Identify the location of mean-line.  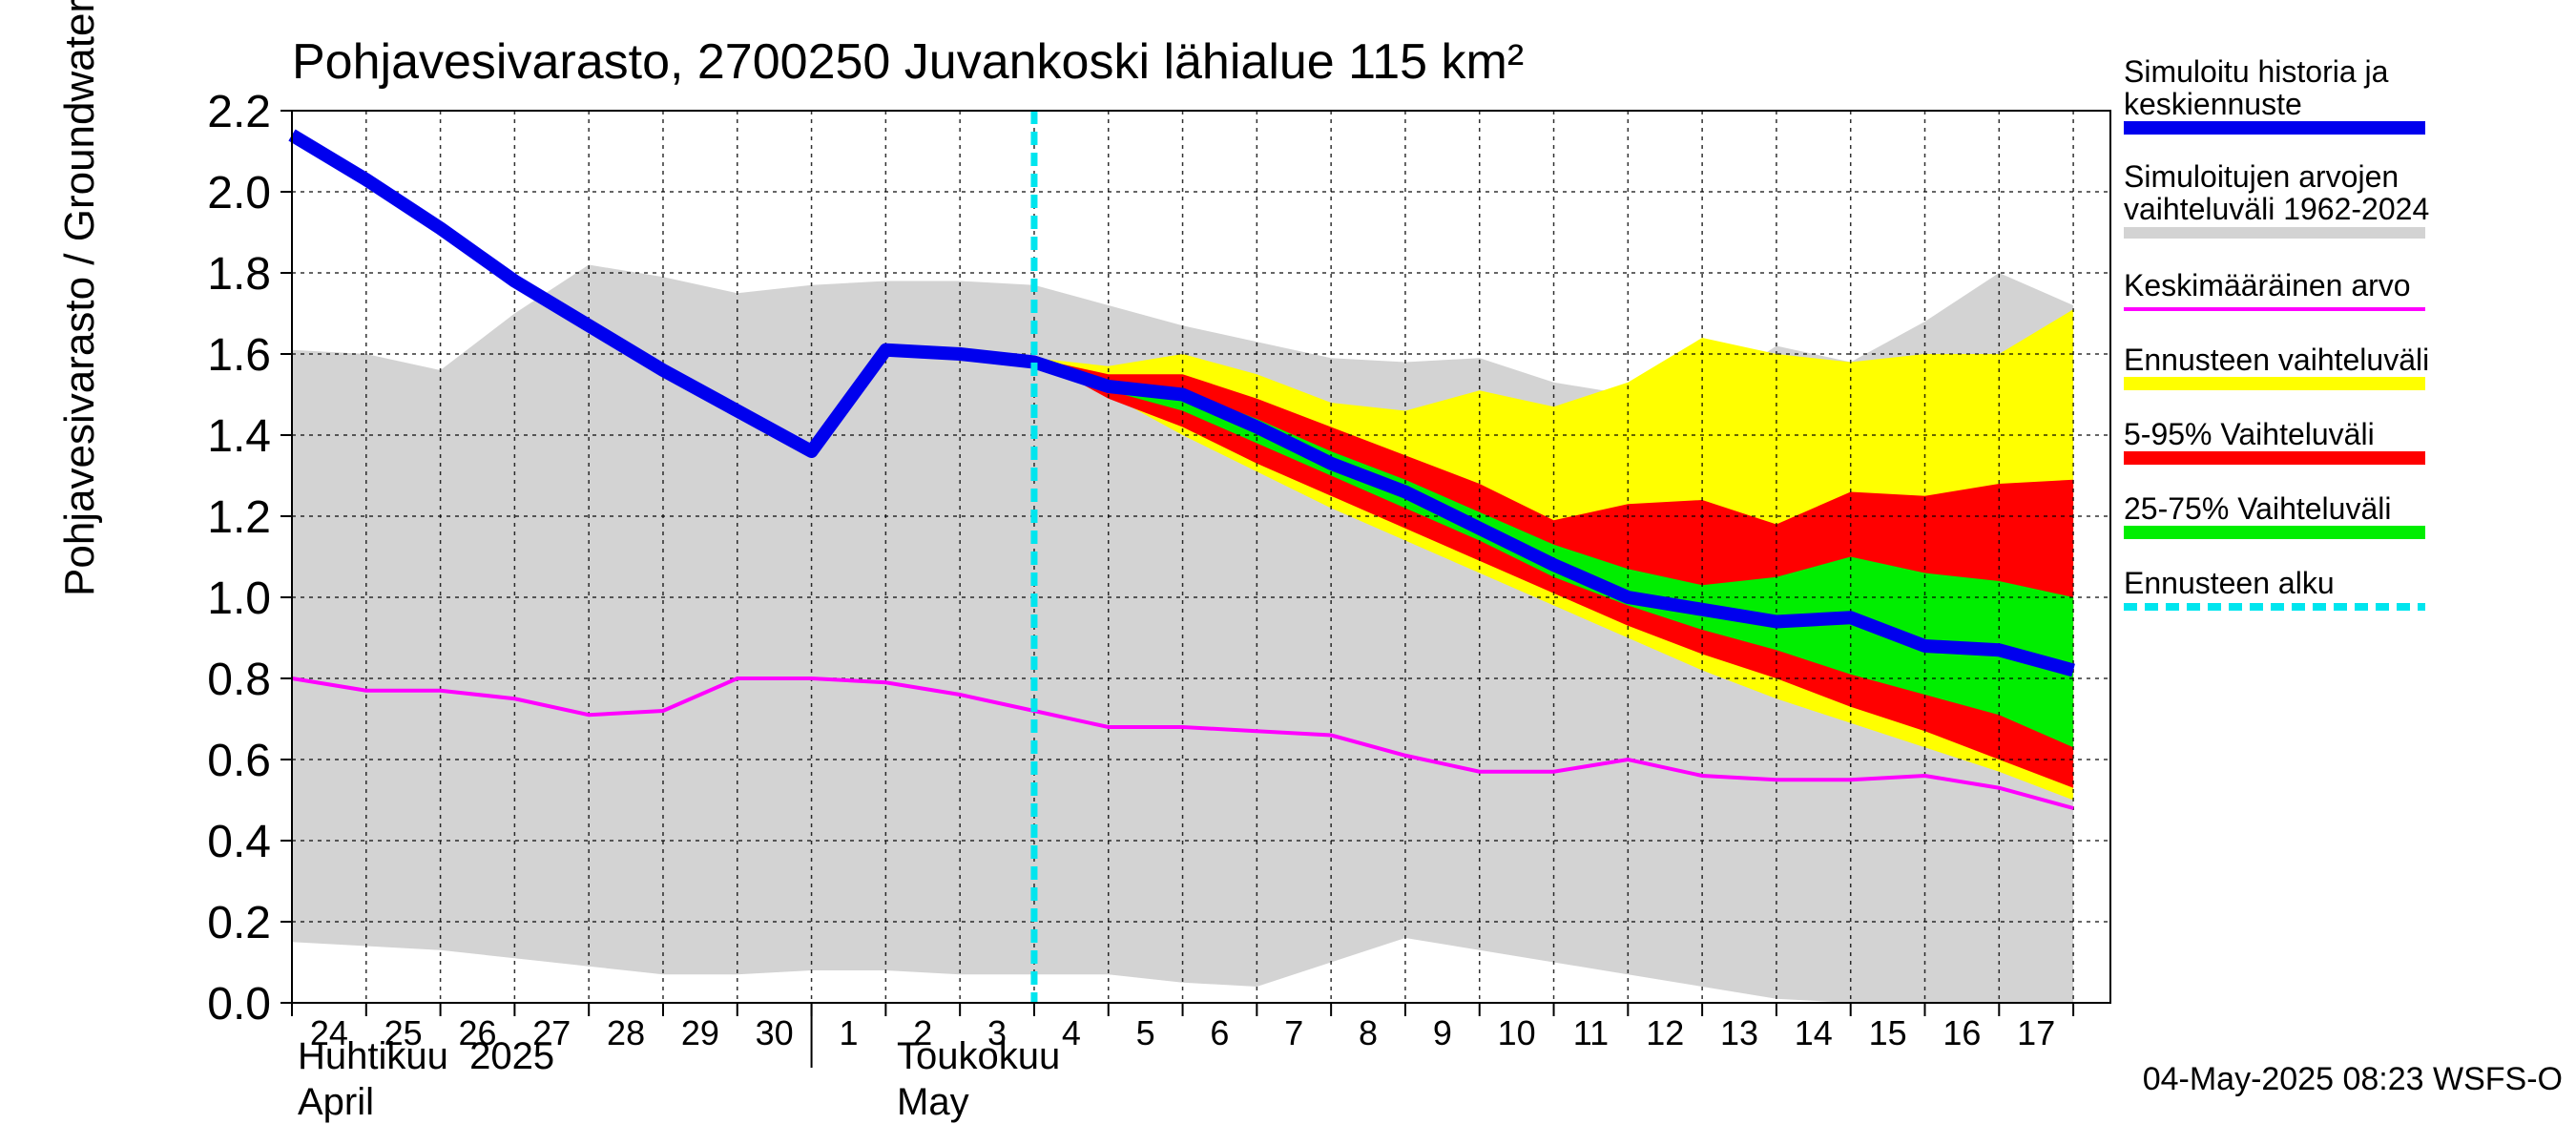
(1182, 743).